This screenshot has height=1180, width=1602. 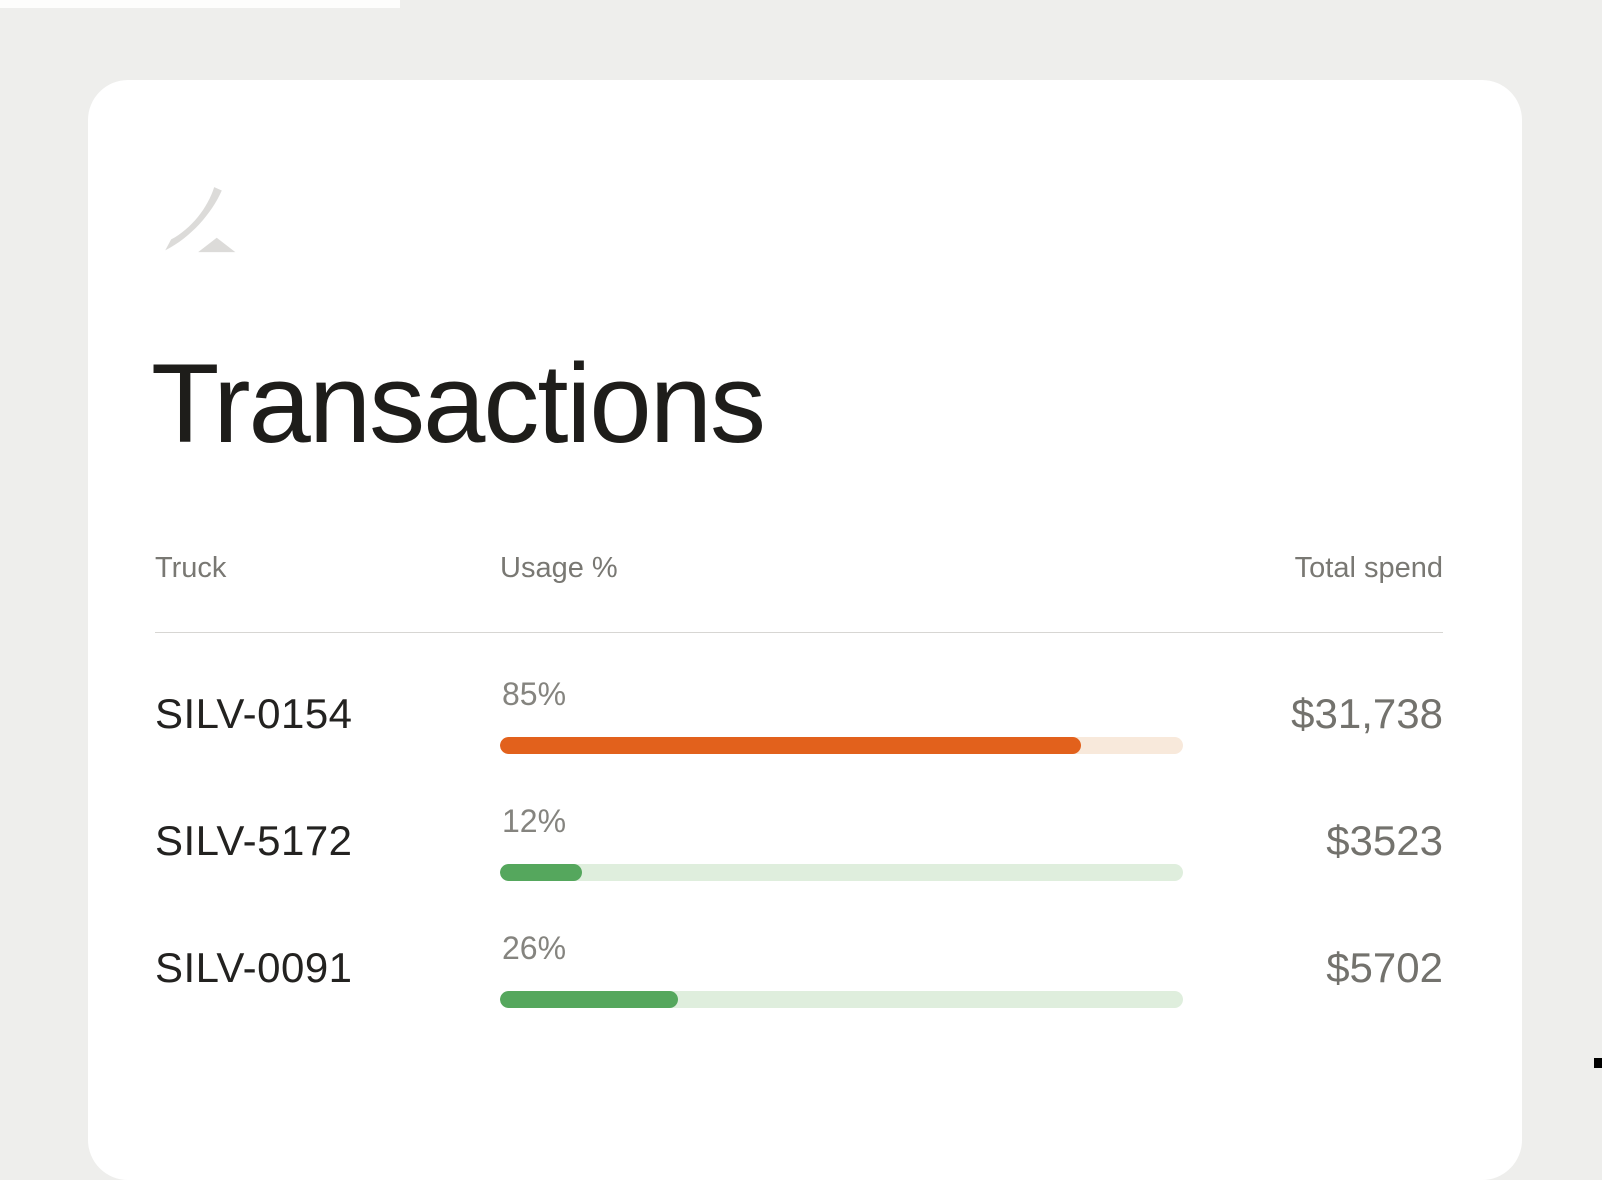 What do you see at coordinates (191, 568) in the screenshot?
I see `column-header-truck: Truck` at bounding box center [191, 568].